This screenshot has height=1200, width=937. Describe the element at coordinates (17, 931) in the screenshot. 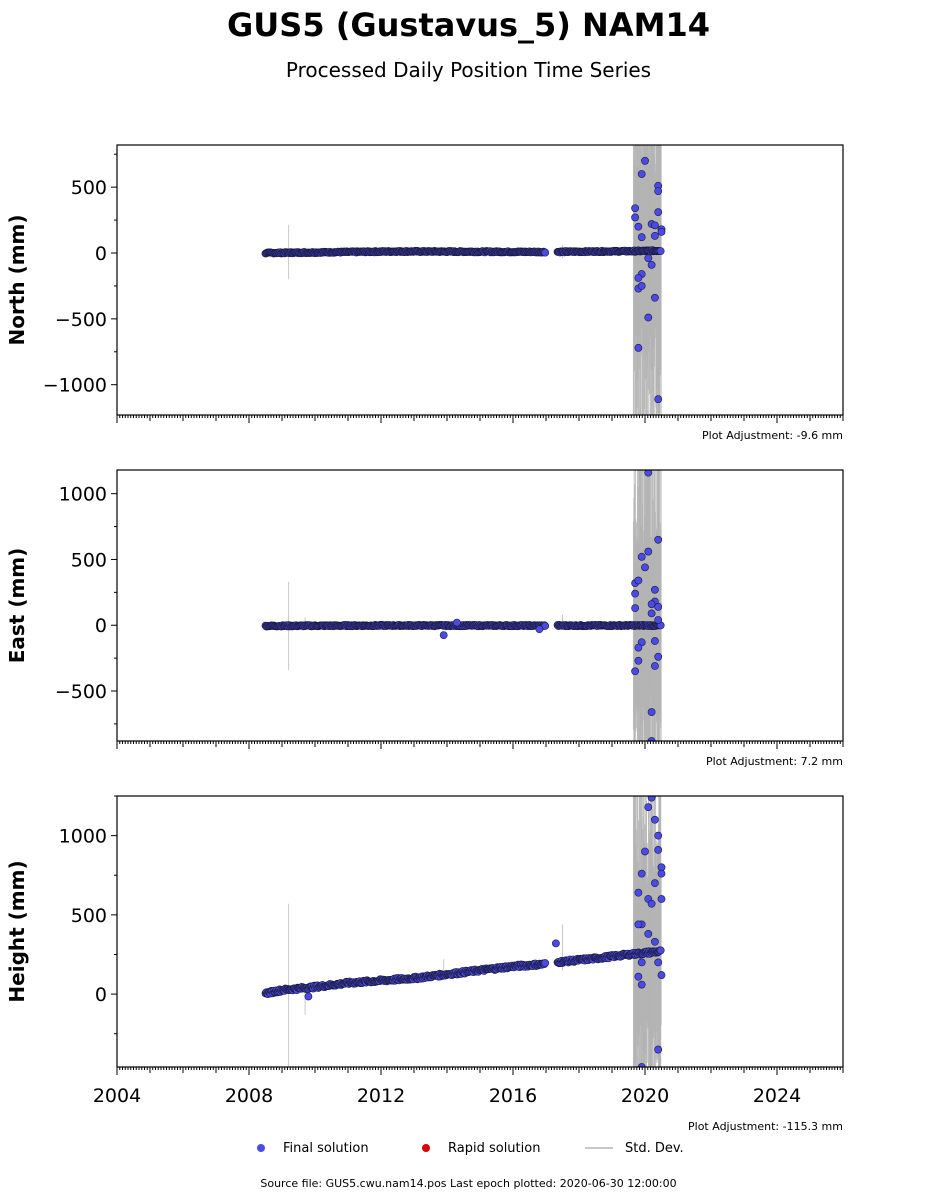

I see `y-axis-label: Height (mm)` at that location.